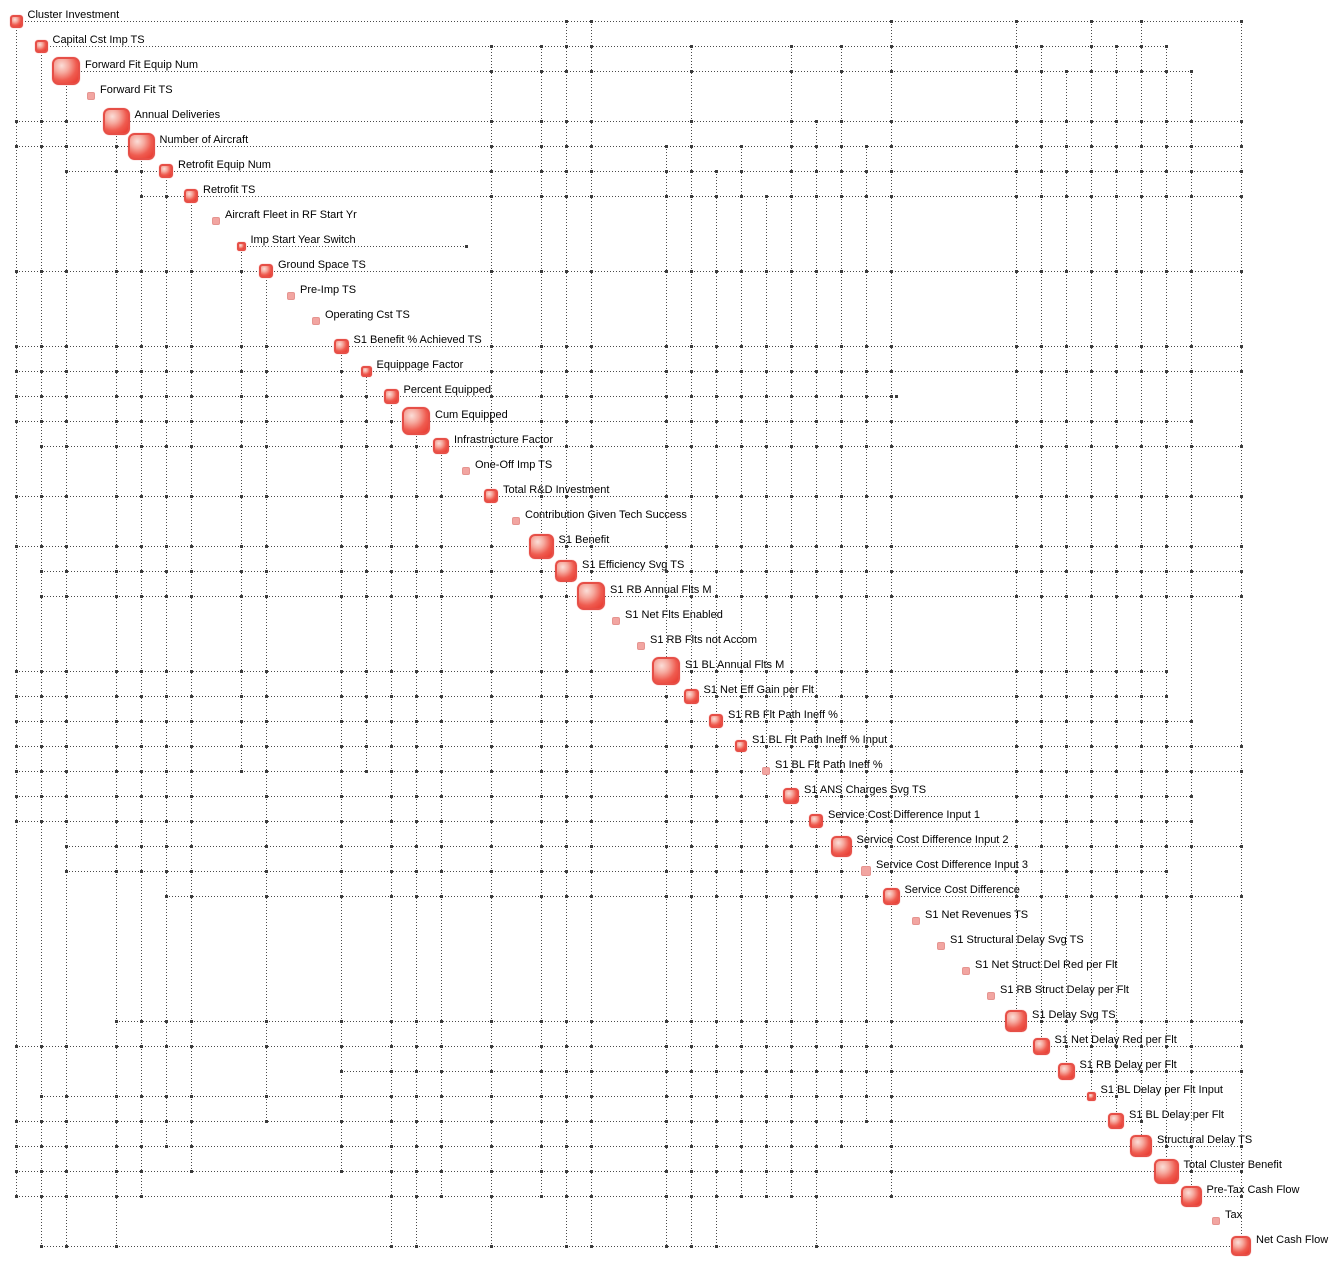  I want to click on node-s1-net-delay-red-per-flt, so click(1041, 1046).